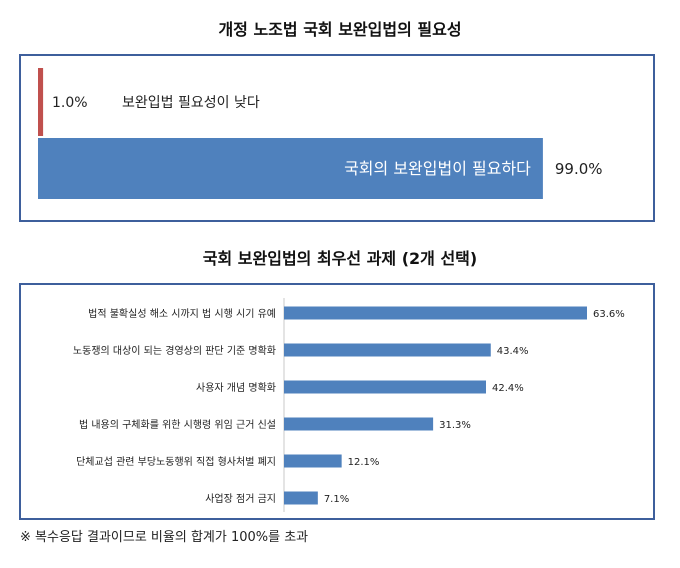  I want to click on chart2-value-label: 12.1%, so click(364, 462).